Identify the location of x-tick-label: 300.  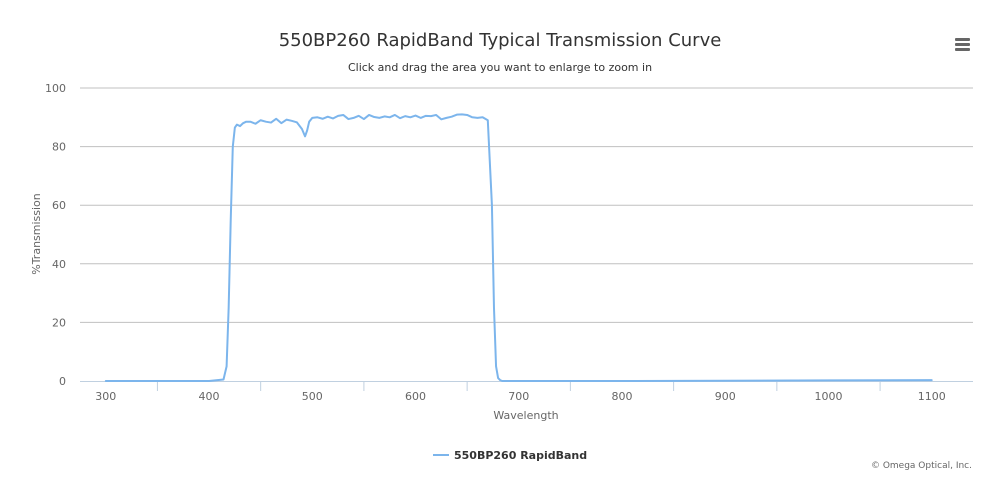
(105, 396).